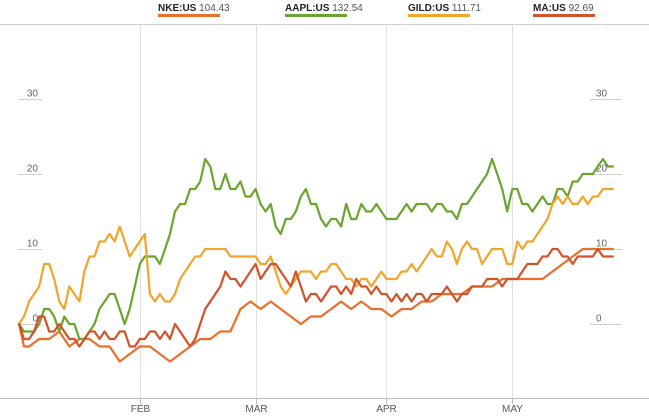 Image resolution: width=649 pixels, height=419 pixels. I want to click on legend-item-aapl: AAPL:US 132.54, so click(324, 10).